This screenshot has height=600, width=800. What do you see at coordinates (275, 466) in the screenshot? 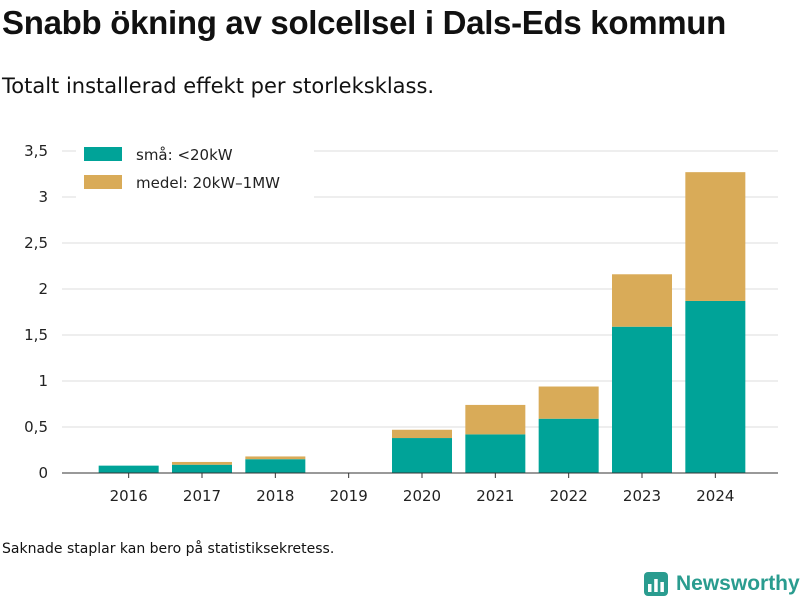
I see `bar-small-2018` at bounding box center [275, 466].